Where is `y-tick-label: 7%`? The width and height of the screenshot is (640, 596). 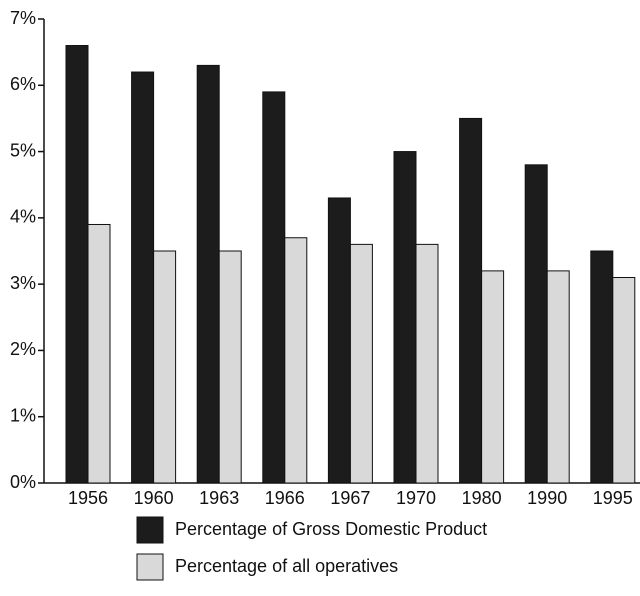 y-tick-label: 7% is located at coordinates (23, 18).